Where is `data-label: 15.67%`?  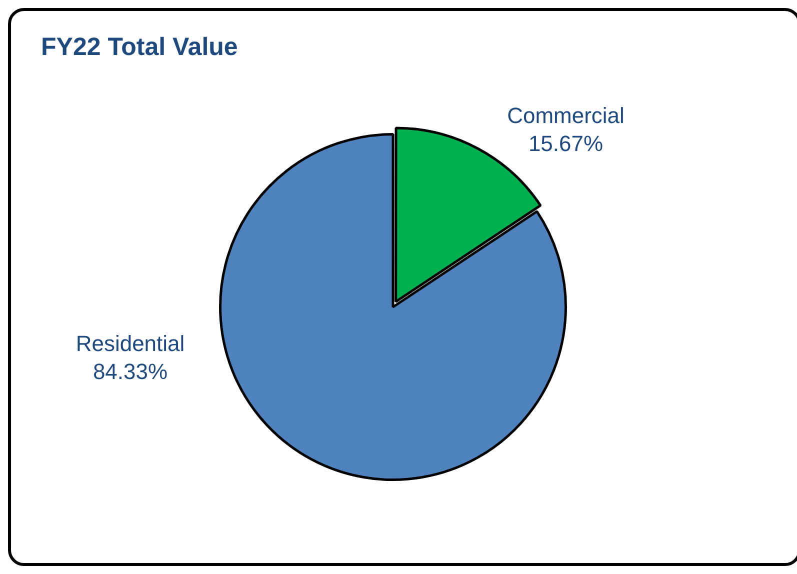
data-label: 15.67% is located at coordinates (566, 143).